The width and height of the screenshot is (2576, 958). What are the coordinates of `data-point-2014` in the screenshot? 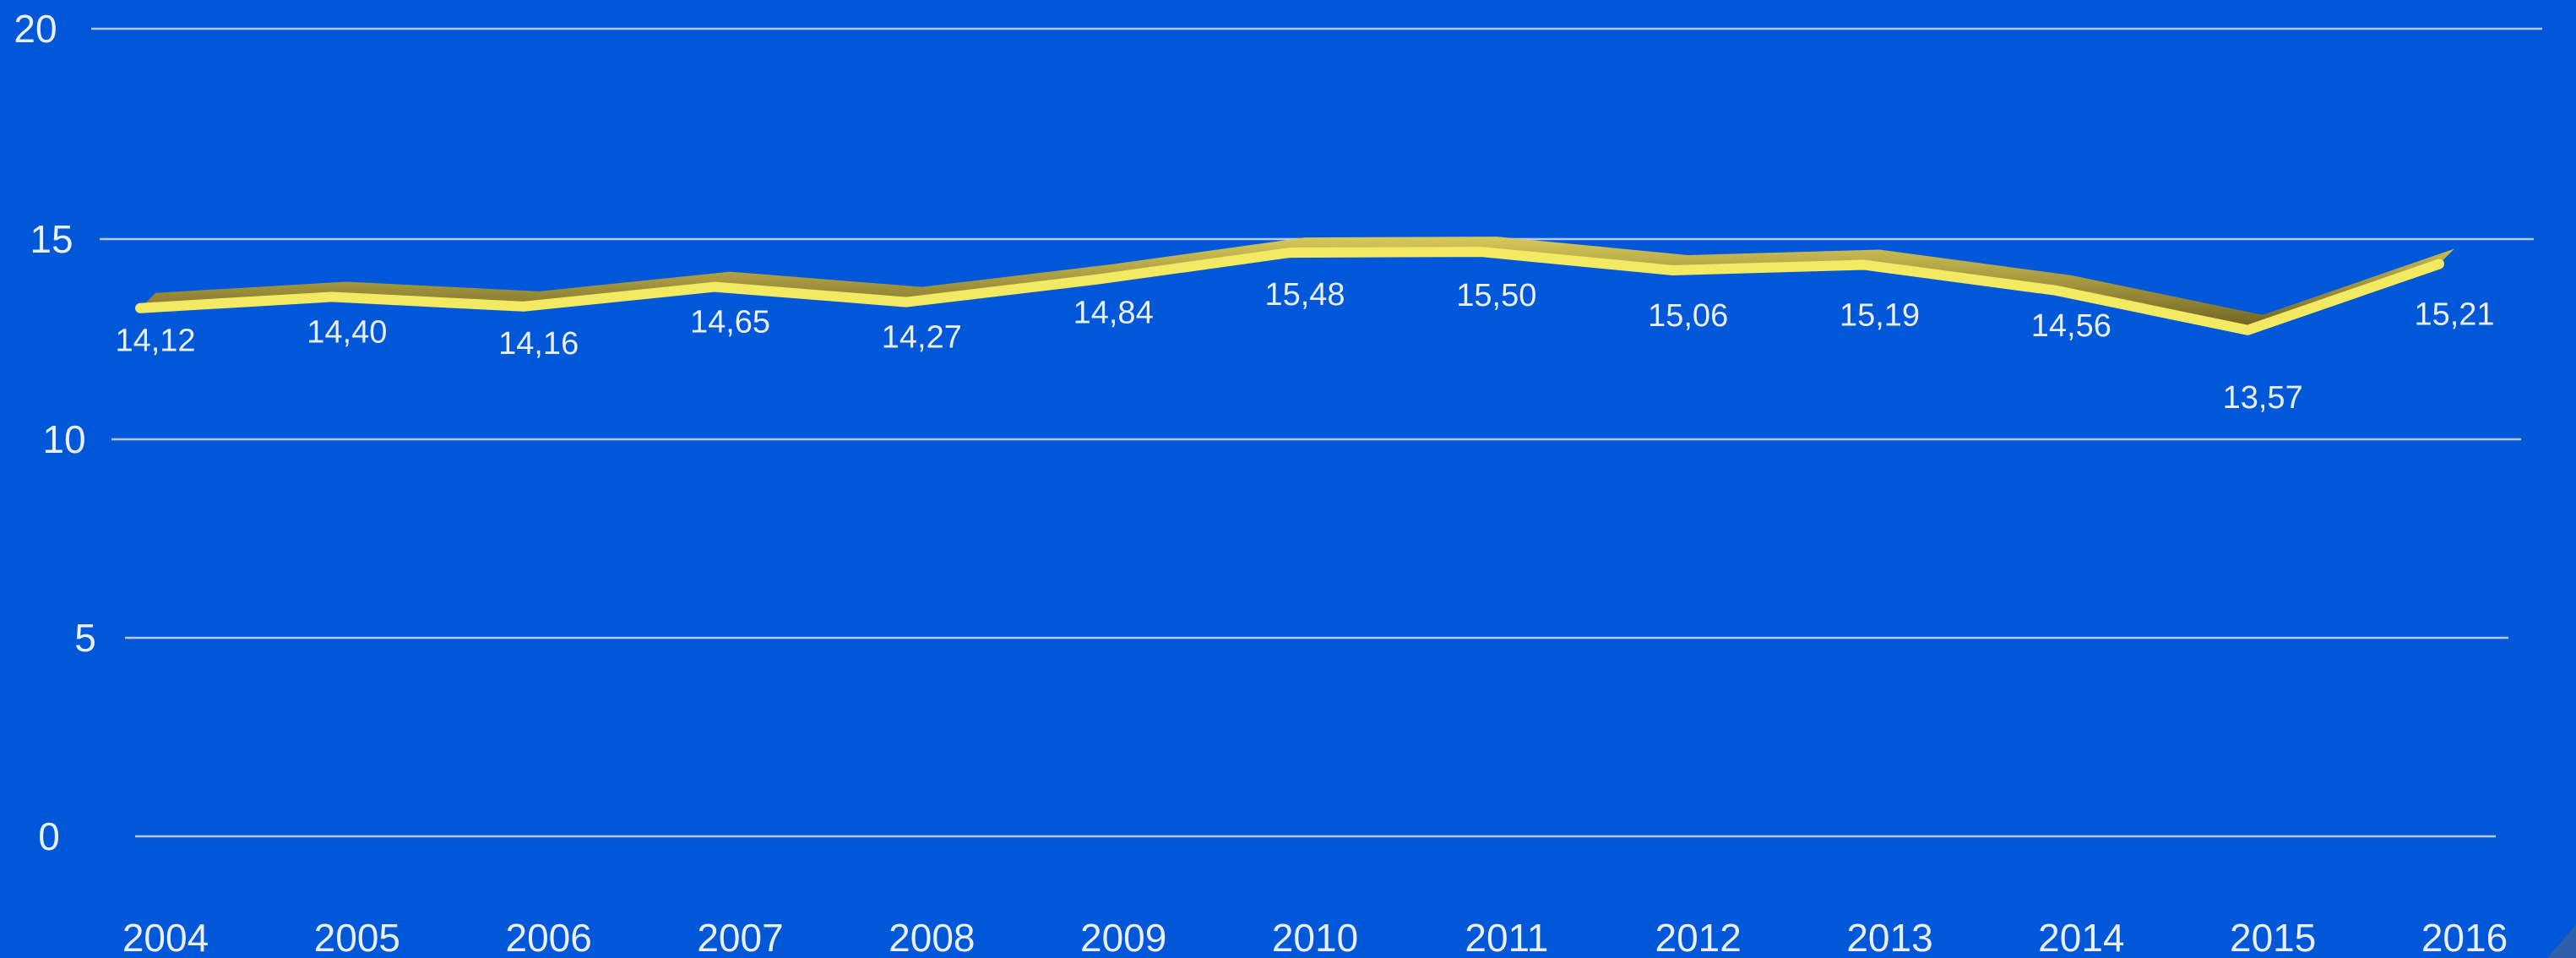 It's located at (2056, 291).